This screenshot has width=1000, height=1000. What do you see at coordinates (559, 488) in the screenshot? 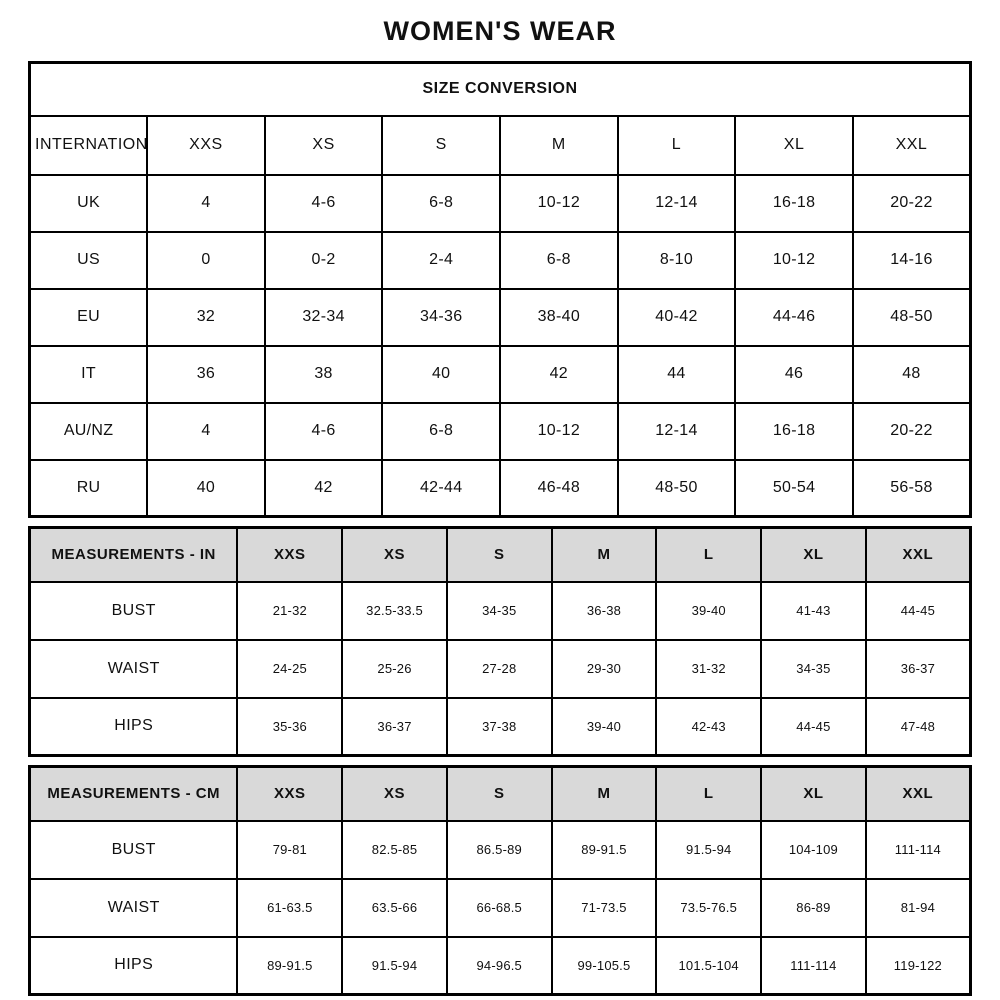
I see `table-cell: 46-48` at bounding box center [559, 488].